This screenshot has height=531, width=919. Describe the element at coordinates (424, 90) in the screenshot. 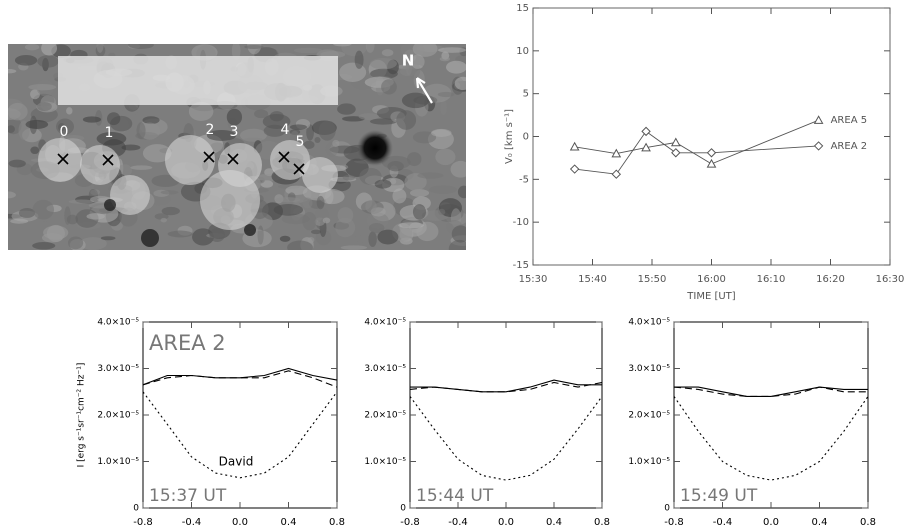

I see `compass-arrow` at that location.